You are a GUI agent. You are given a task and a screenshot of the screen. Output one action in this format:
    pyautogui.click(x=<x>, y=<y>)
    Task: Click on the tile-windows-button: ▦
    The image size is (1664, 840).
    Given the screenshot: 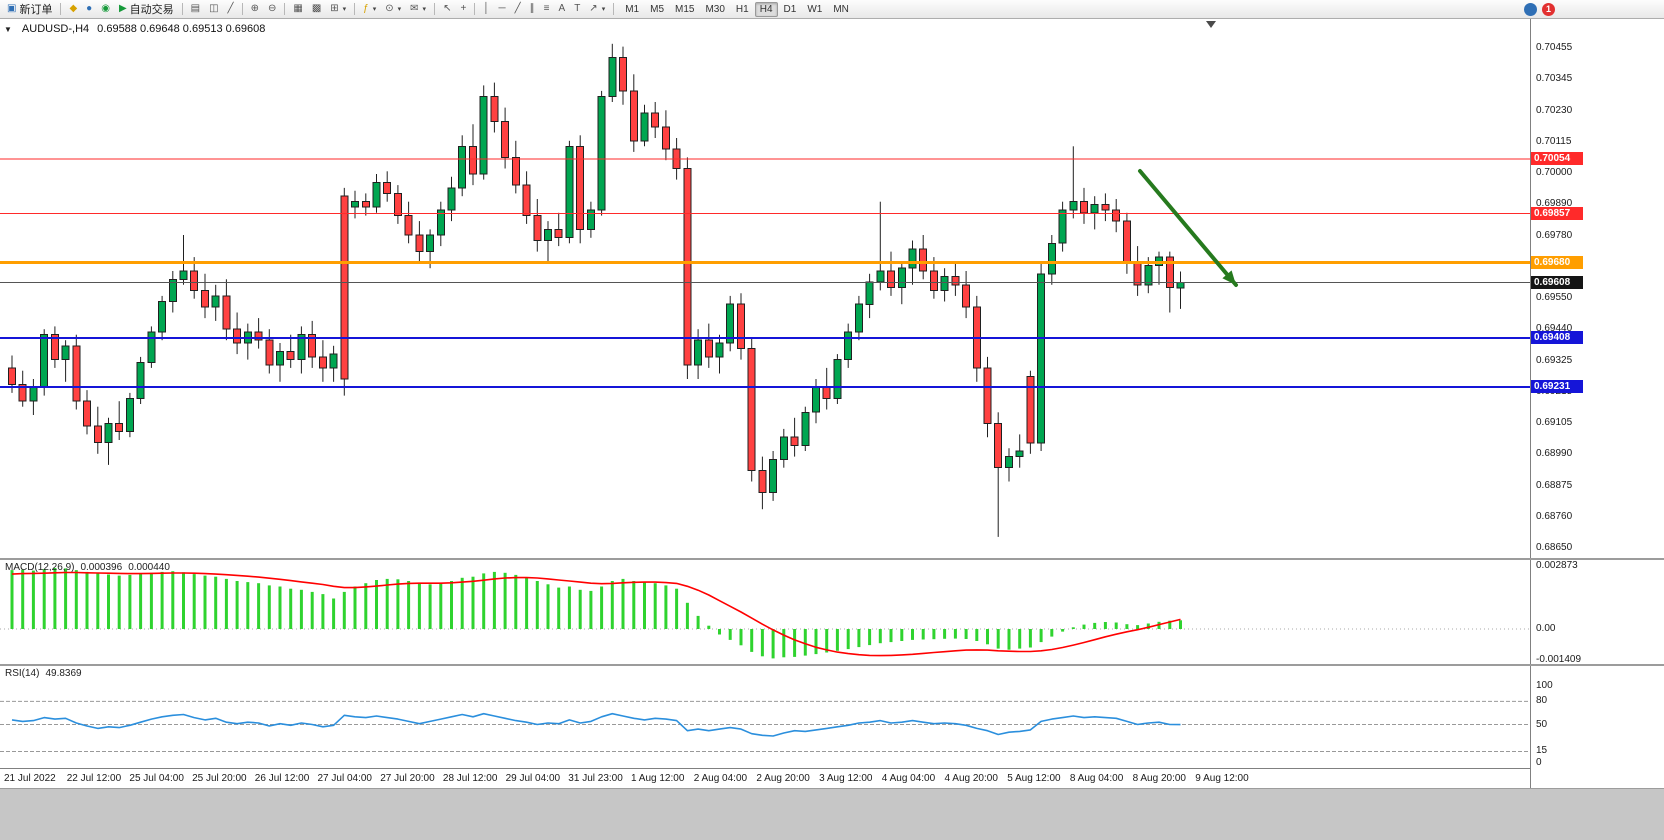 What is the action you would take?
    pyautogui.click(x=297, y=9)
    